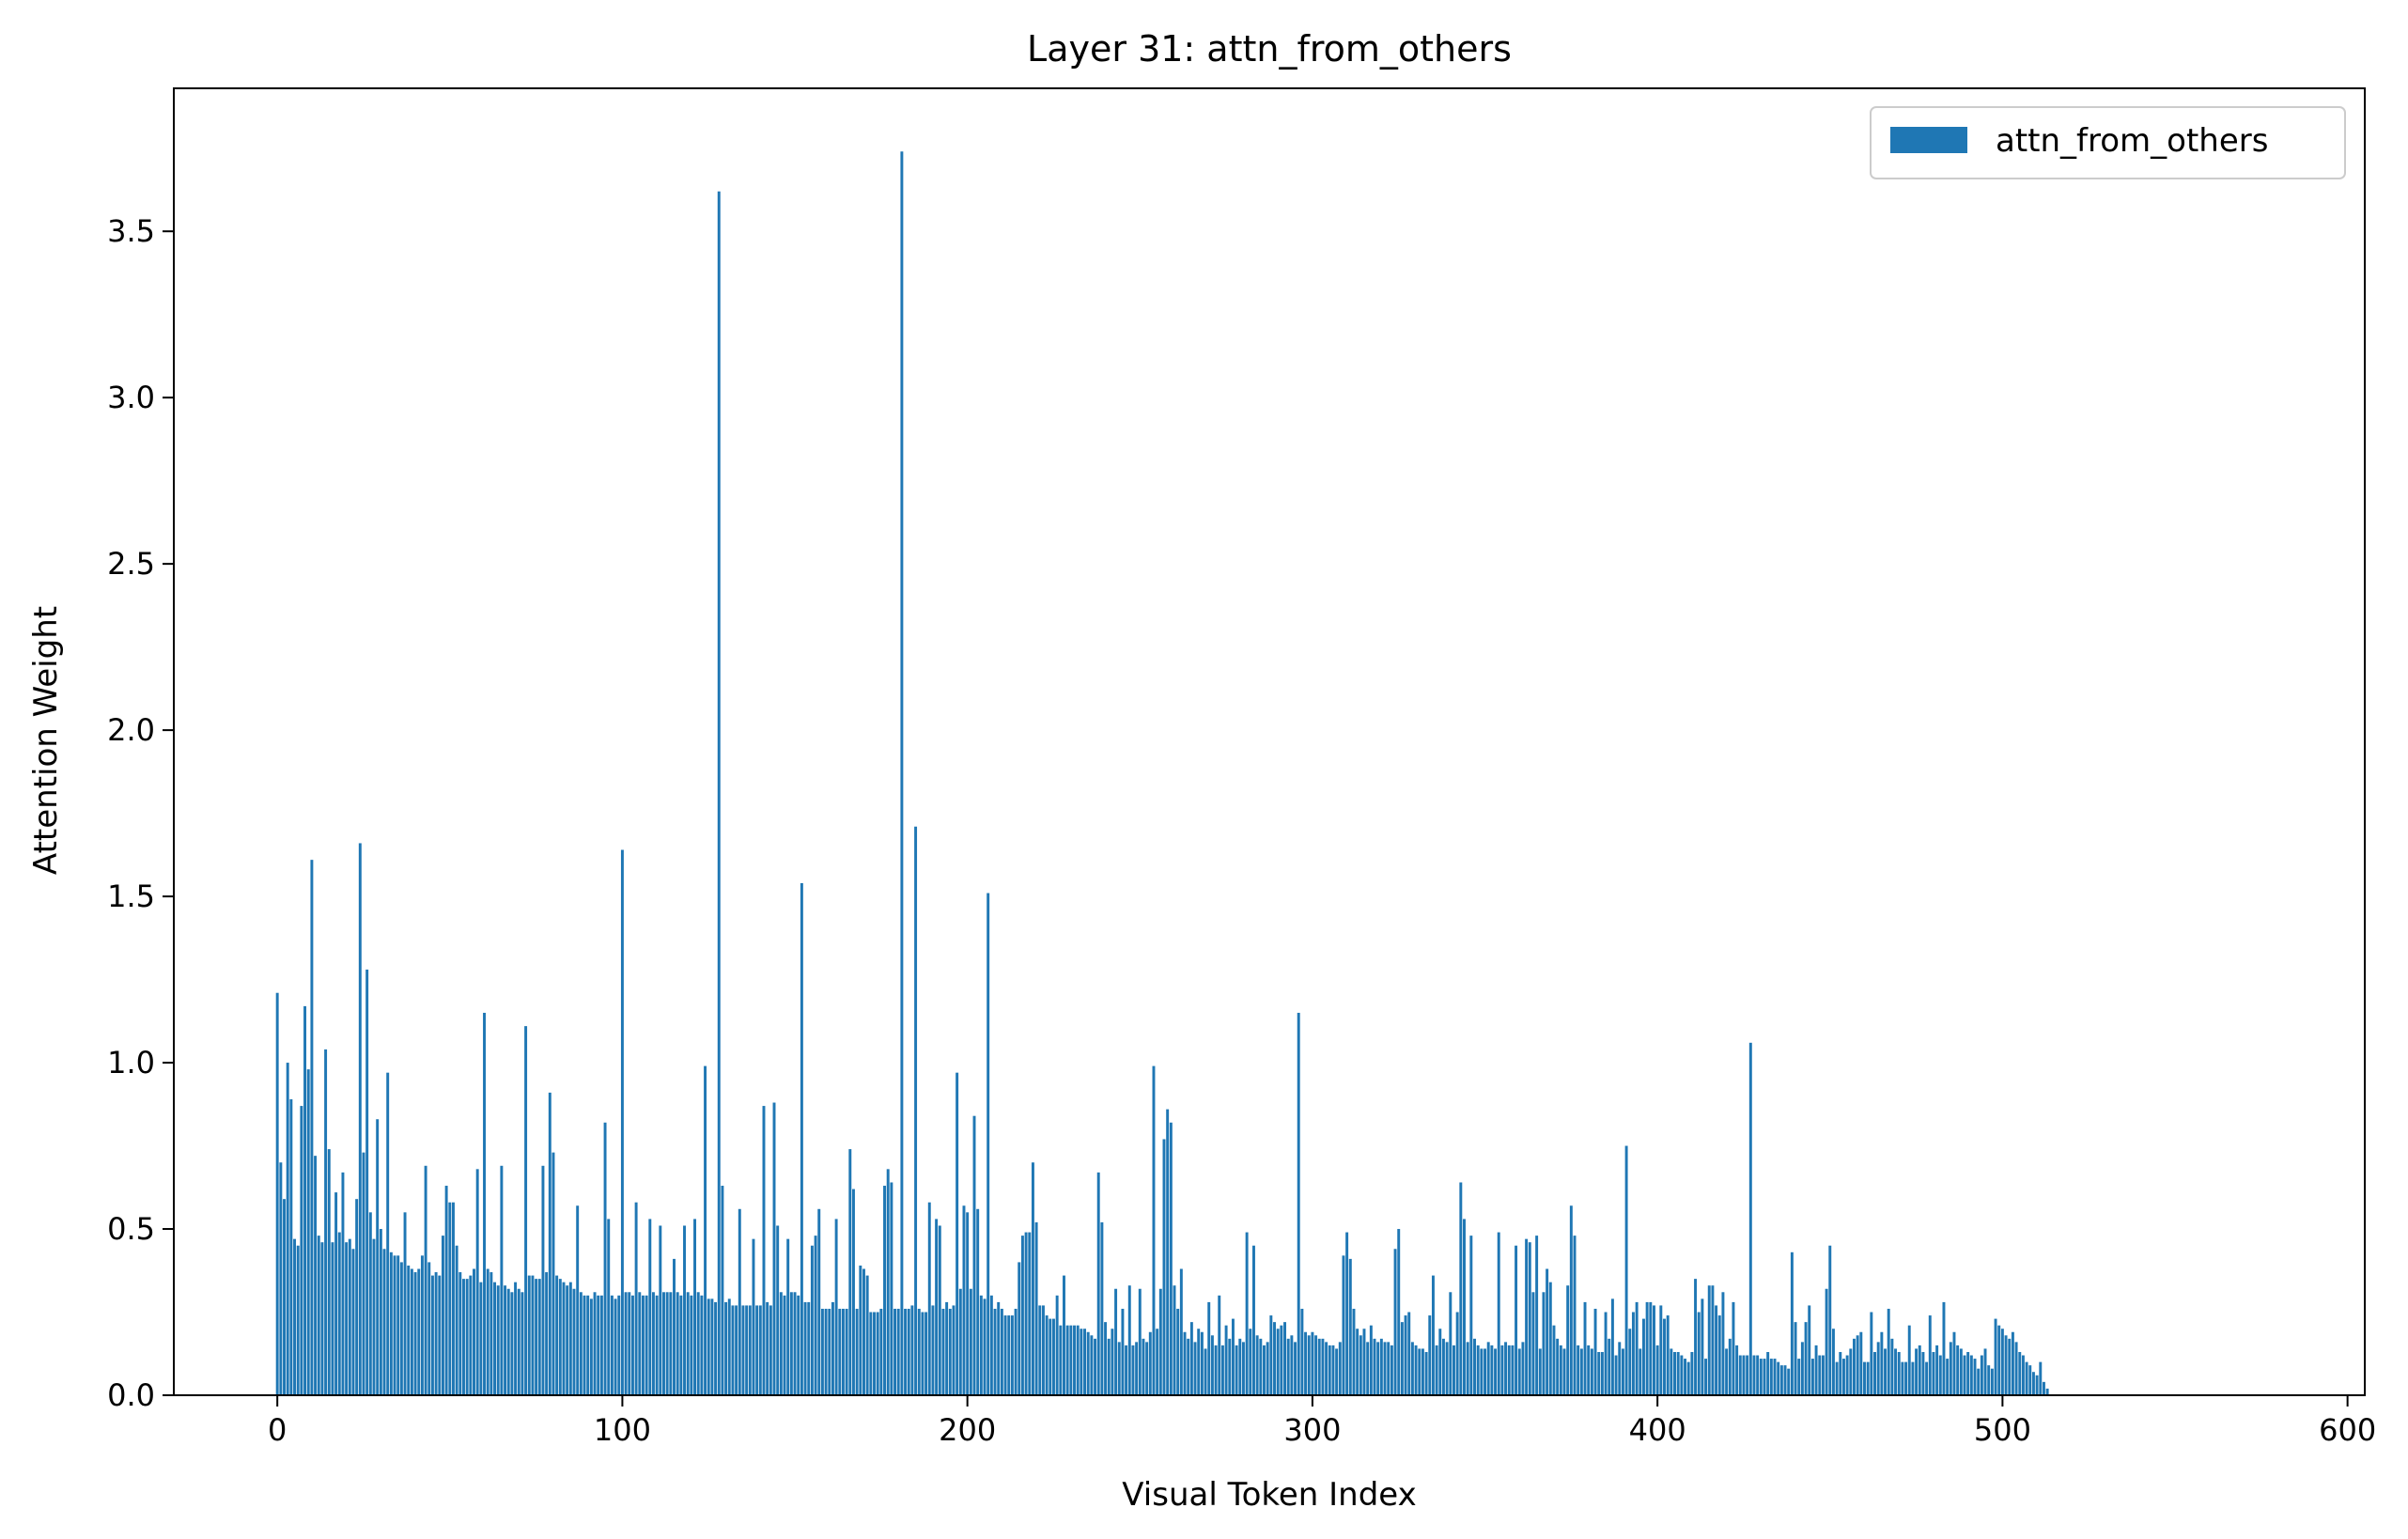 This screenshot has width=2408, height=1539. Describe the element at coordinates (46, 741) in the screenshot. I see `y-axis-label: Attention Weight` at that location.